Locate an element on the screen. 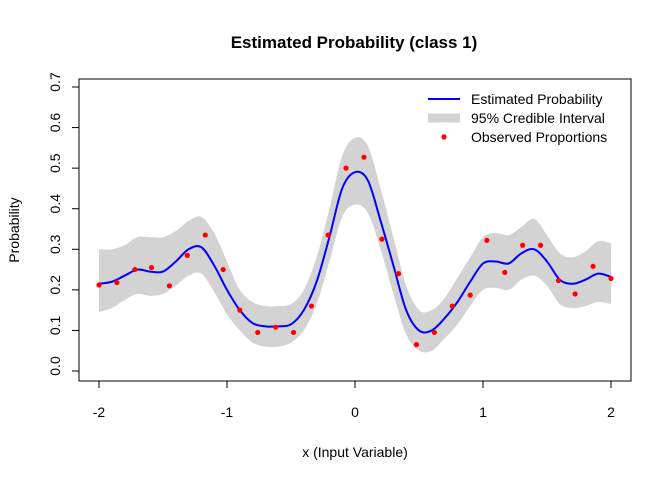  chart-title: Estimated Probability (class 1) is located at coordinates (354, 42).